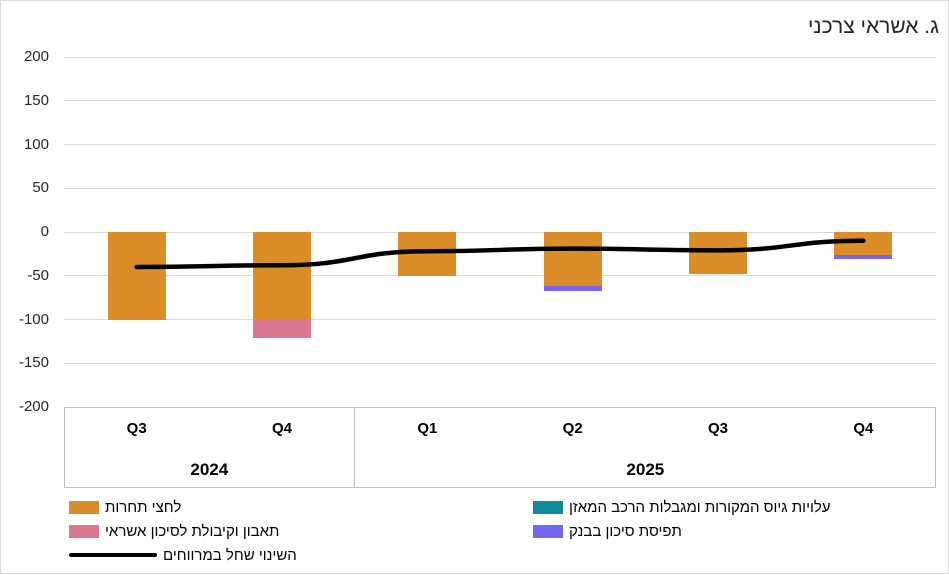  Describe the element at coordinates (36, 144) in the screenshot. I see `y-tick-label: 100` at that location.